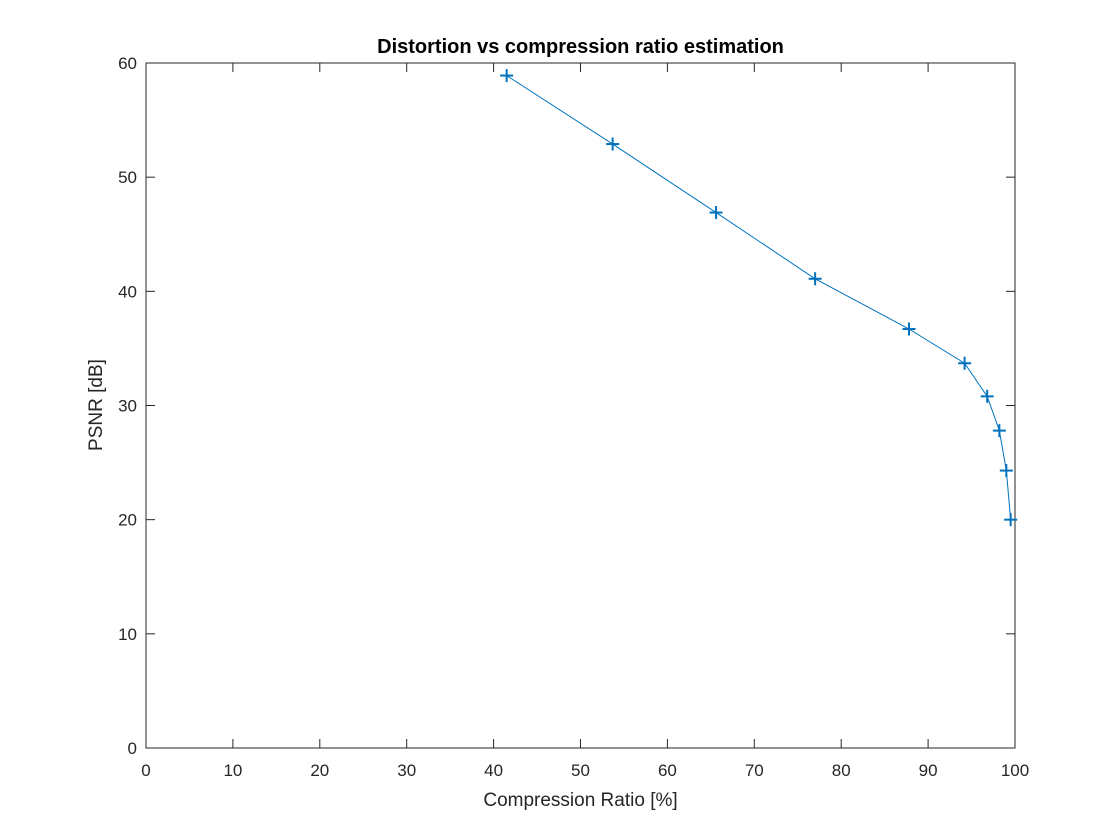  Describe the element at coordinates (493, 770) in the screenshot. I see `x-tick-label: 40` at that location.